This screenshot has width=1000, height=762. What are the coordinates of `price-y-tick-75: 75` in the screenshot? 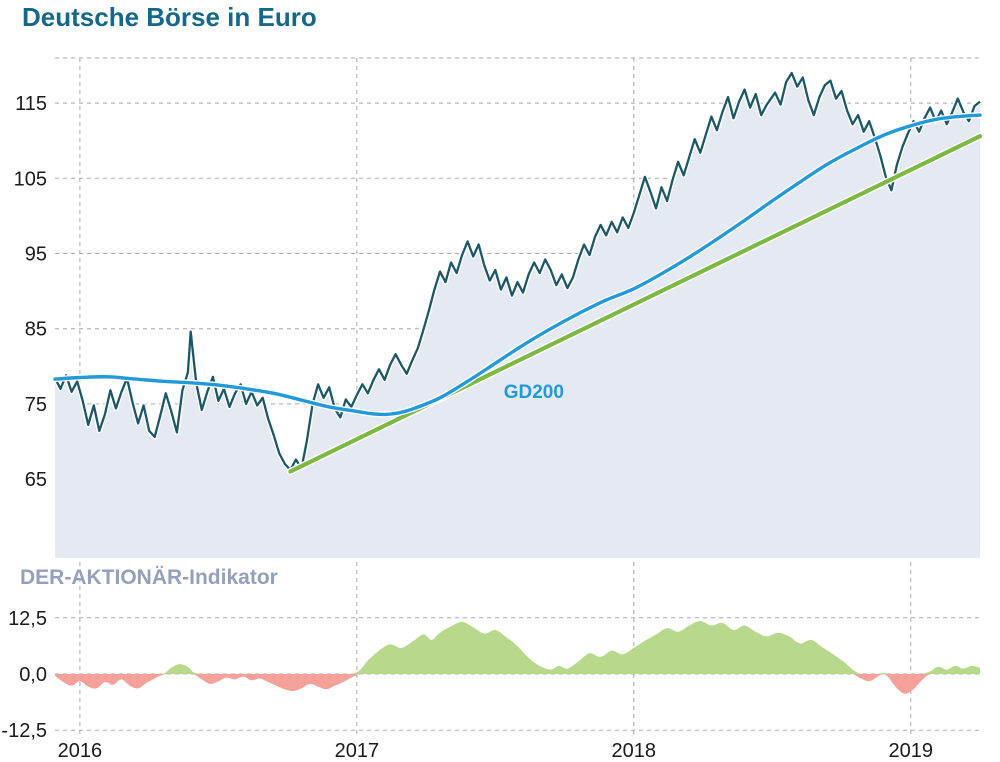 It's located at (36, 405).